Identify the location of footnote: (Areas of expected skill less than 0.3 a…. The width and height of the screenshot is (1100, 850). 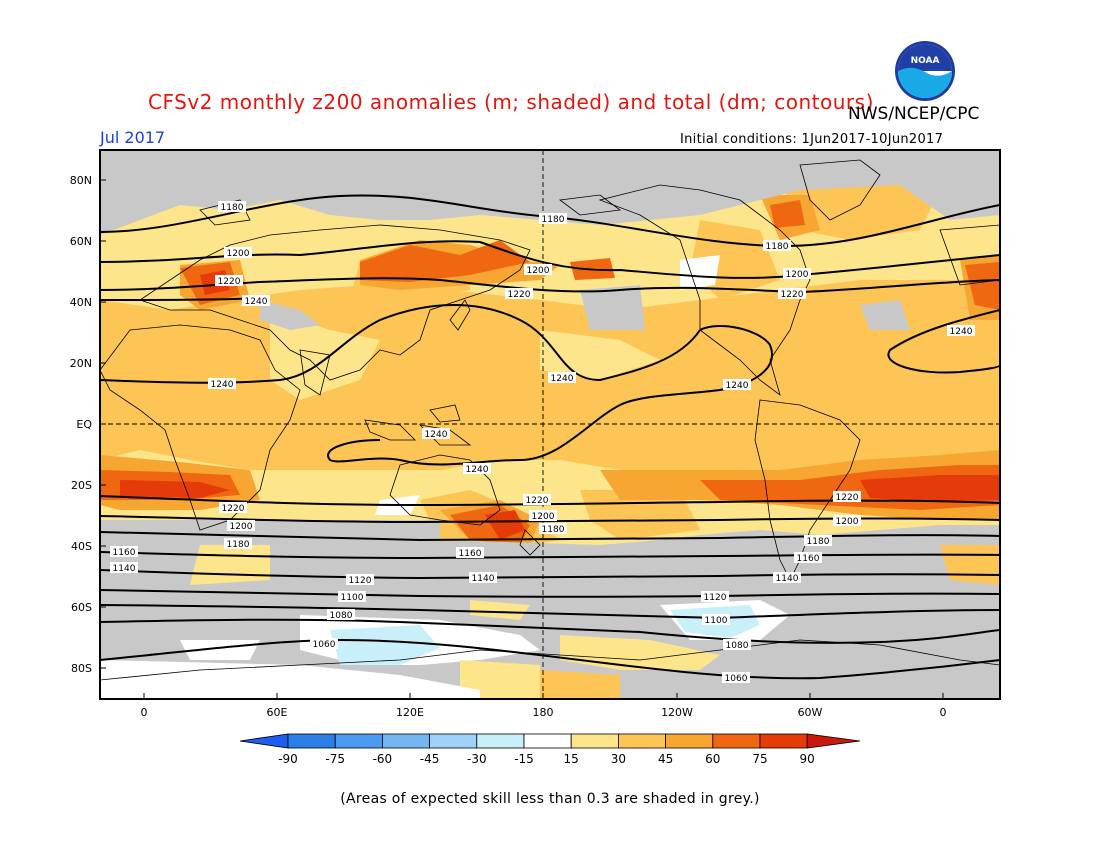
(550, 799).